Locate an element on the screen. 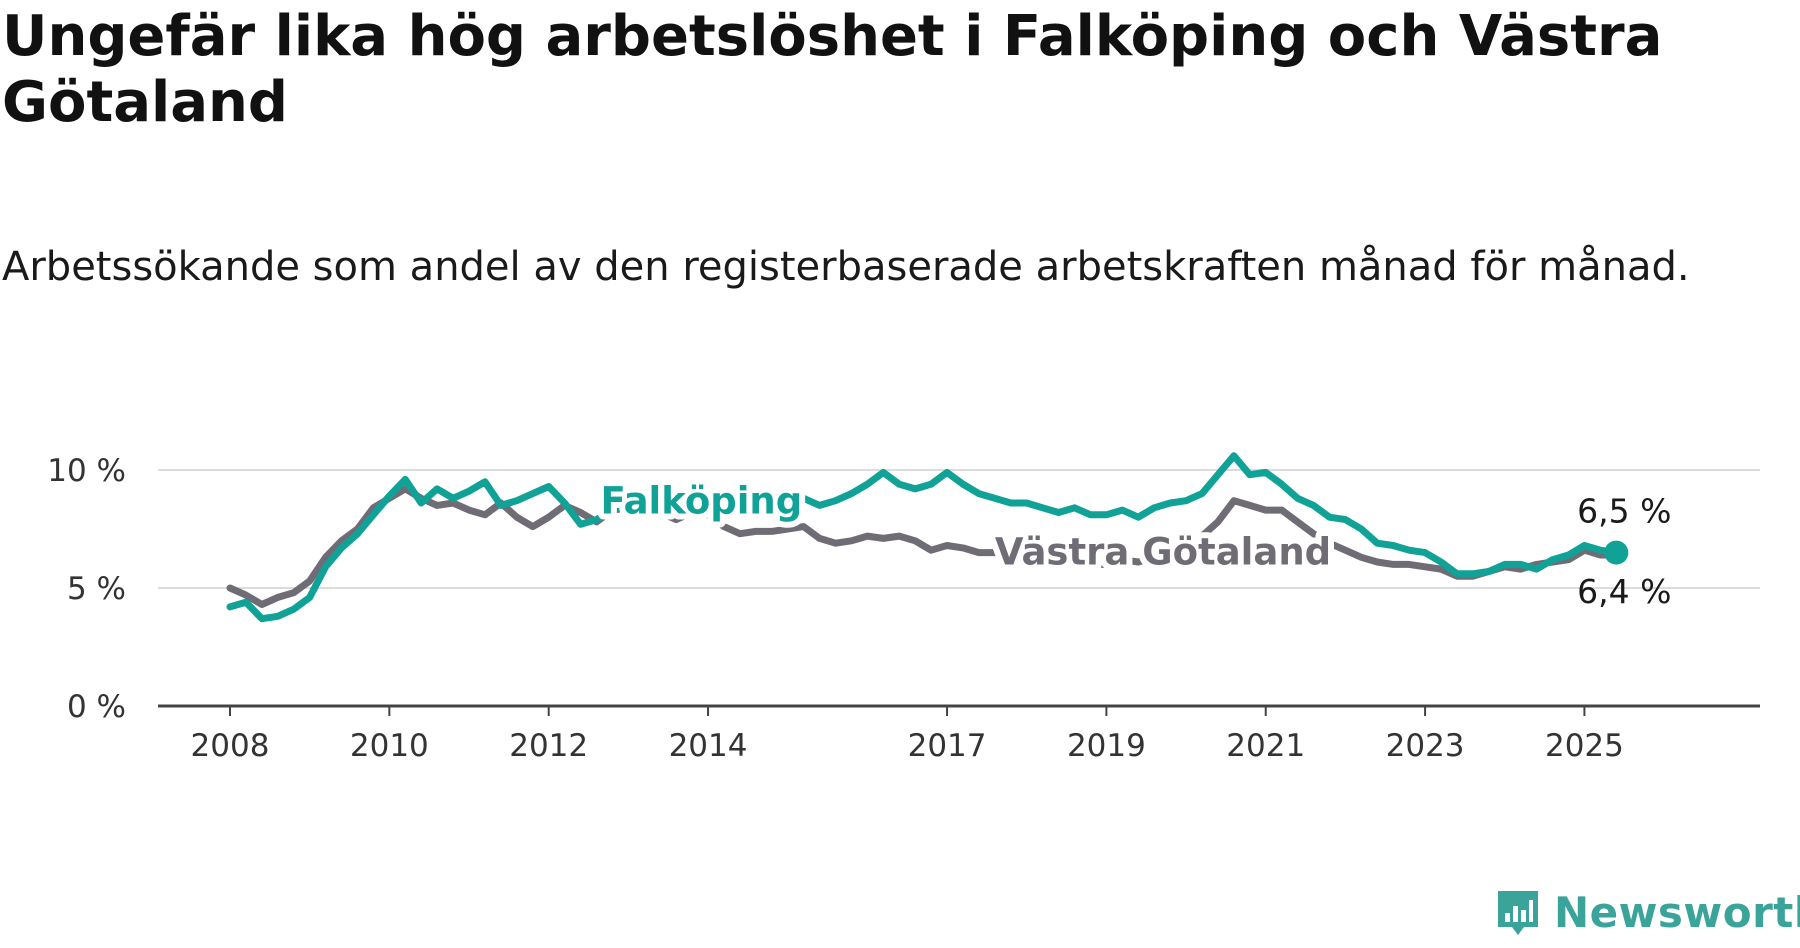 Image resolution: width=1800 pixels, height=948 pixels. x-tick-label: 2021 is located at coordinates (1265, 746).